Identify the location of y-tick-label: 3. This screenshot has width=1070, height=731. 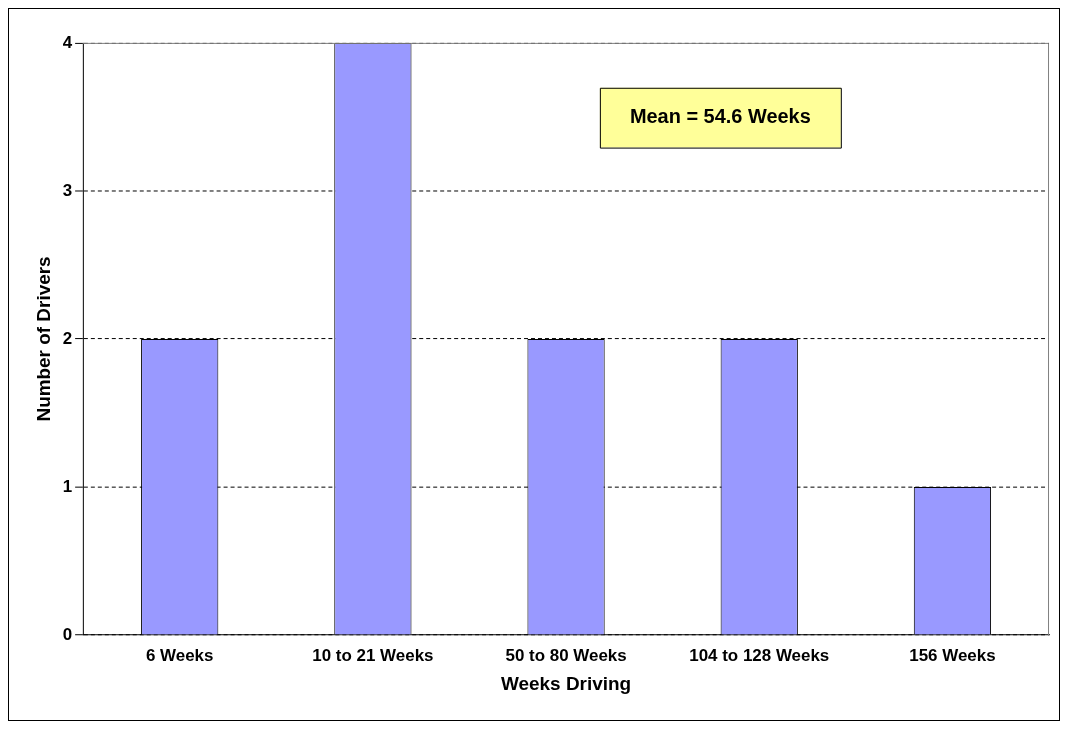
(67, 190).